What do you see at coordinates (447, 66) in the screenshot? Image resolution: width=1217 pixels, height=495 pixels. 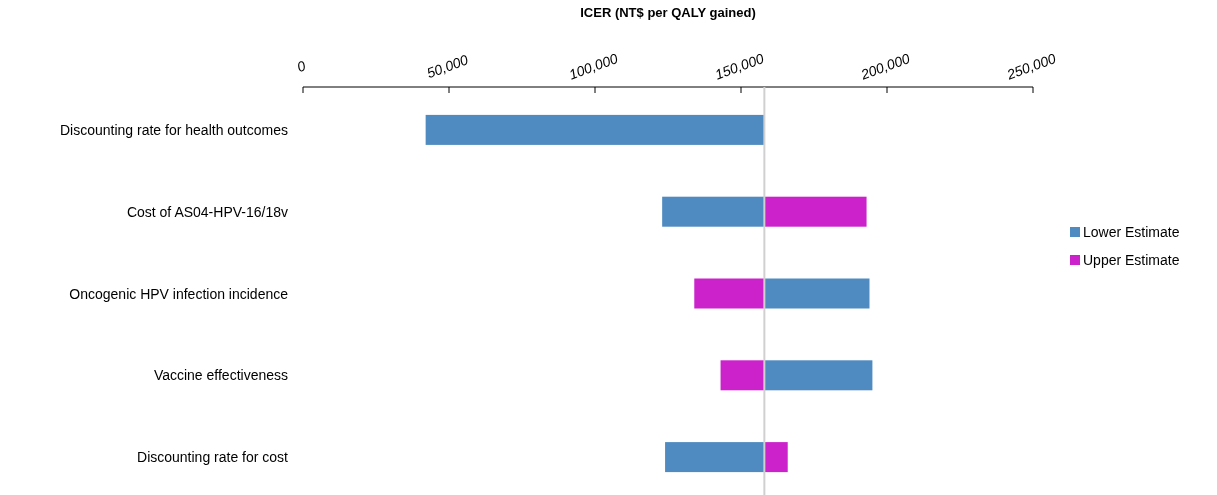 I see `x-tick-label: 50,000` at bounding box center [447, 66].